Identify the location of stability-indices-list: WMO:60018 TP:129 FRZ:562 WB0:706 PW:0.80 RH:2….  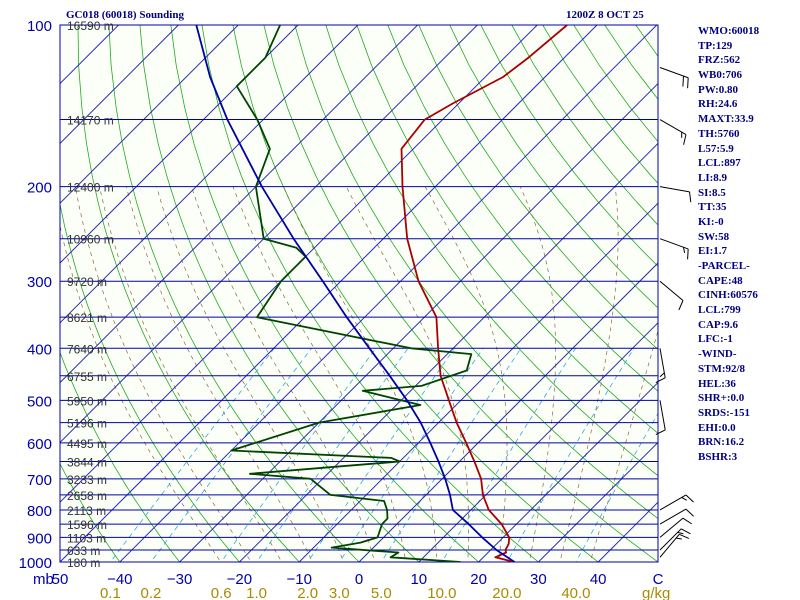
(728, 244).